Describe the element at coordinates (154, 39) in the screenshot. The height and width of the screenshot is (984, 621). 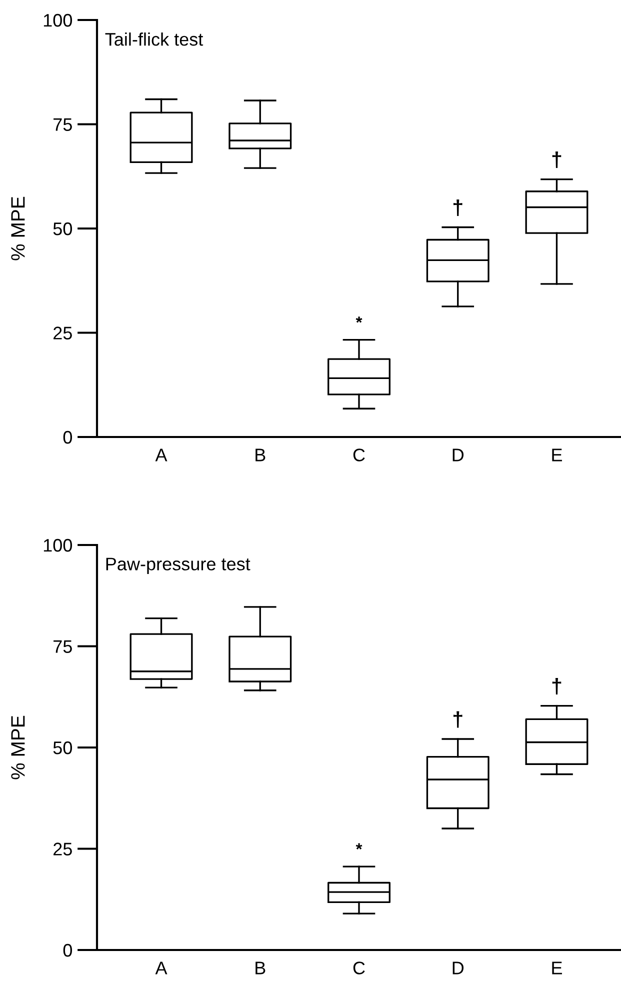
I see `text: Tail-flick test` at that location.